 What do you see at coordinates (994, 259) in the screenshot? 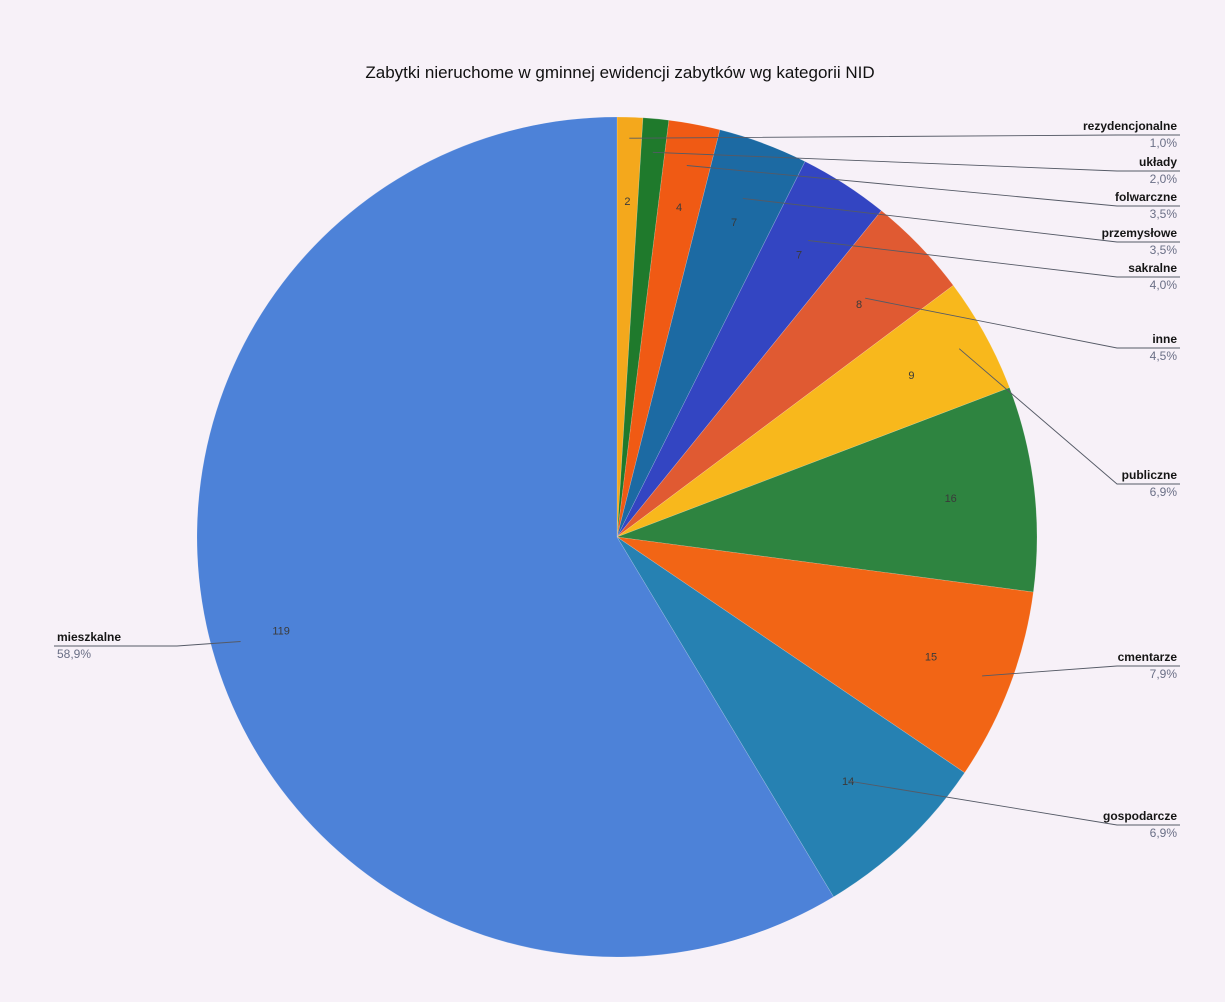
I see `leader-line-sakralne` at bounding box center [994, 259].